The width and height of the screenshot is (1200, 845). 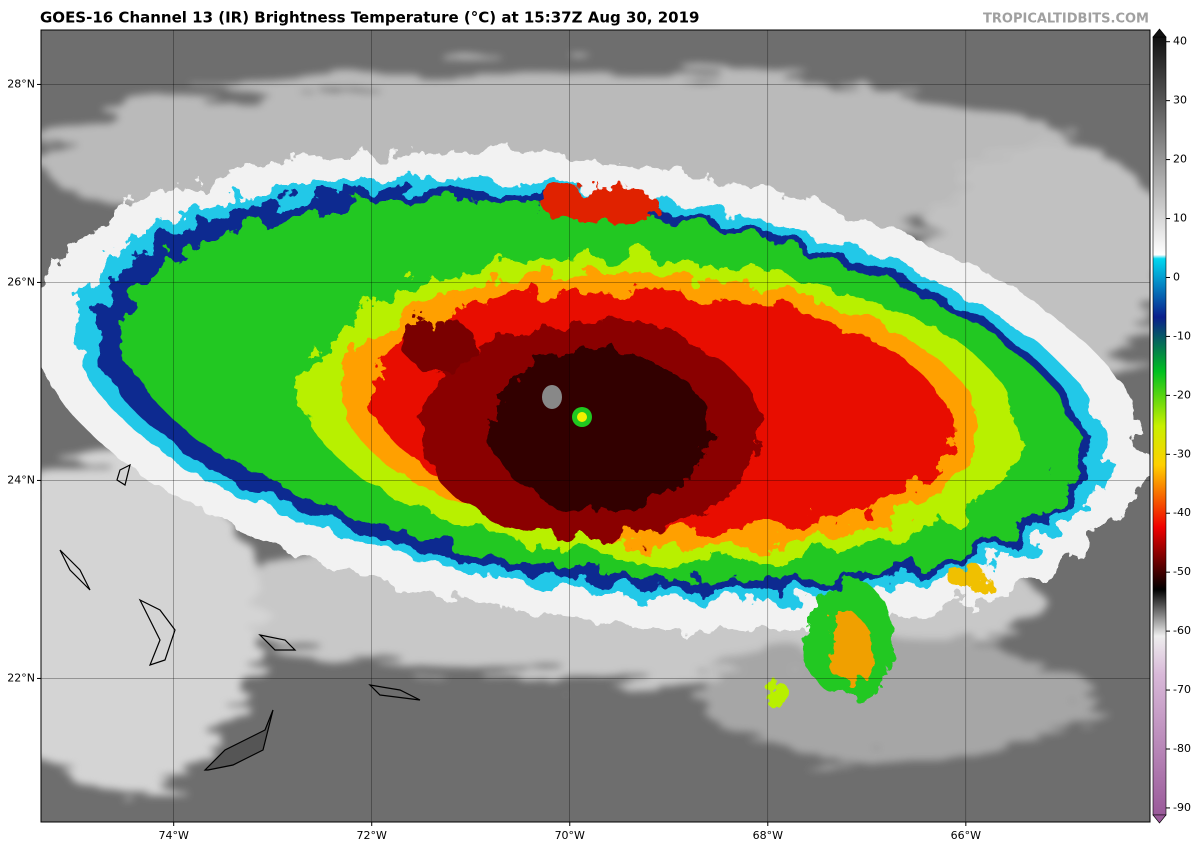 What do you see at coordinates (1180, 100) in the screenshot?
I see `colorbar-tick-label: 30` at bounding box center [1180, 100].